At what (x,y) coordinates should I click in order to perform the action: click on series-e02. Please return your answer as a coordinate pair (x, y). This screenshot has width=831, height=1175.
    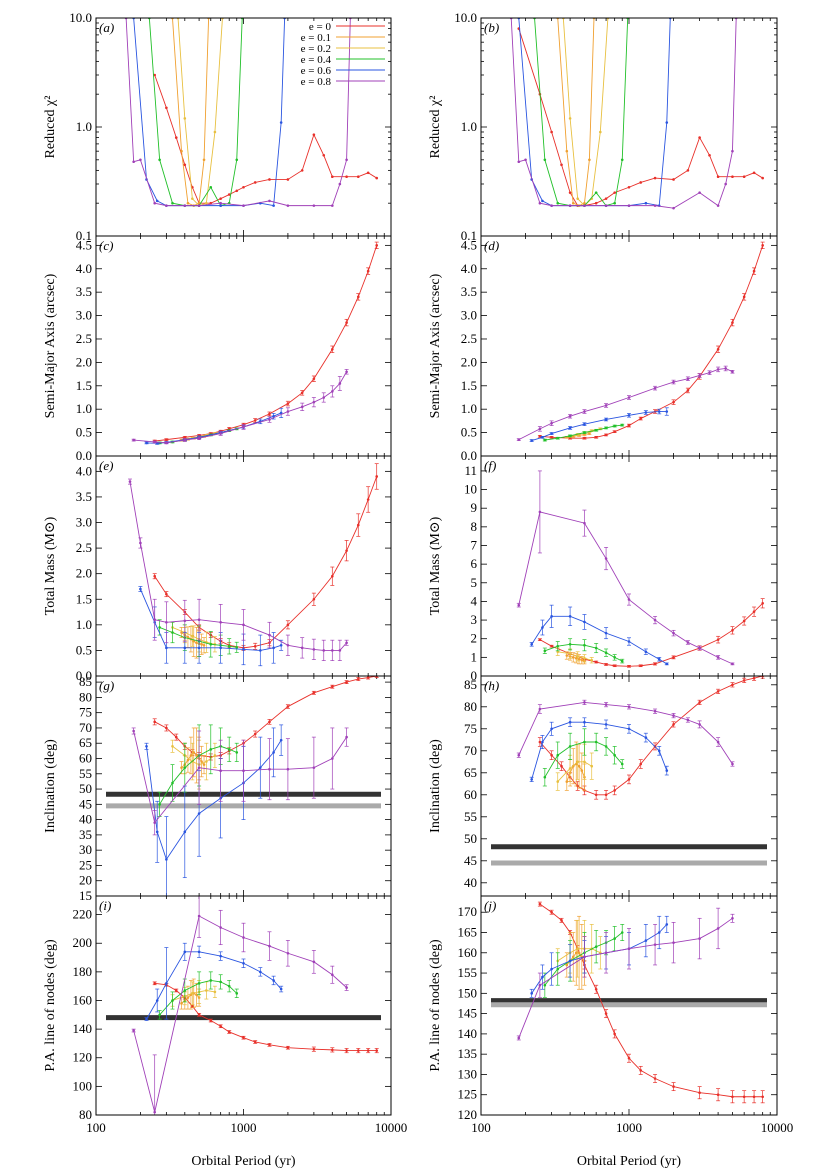
    Looking at the image, I should click on (200, 112).